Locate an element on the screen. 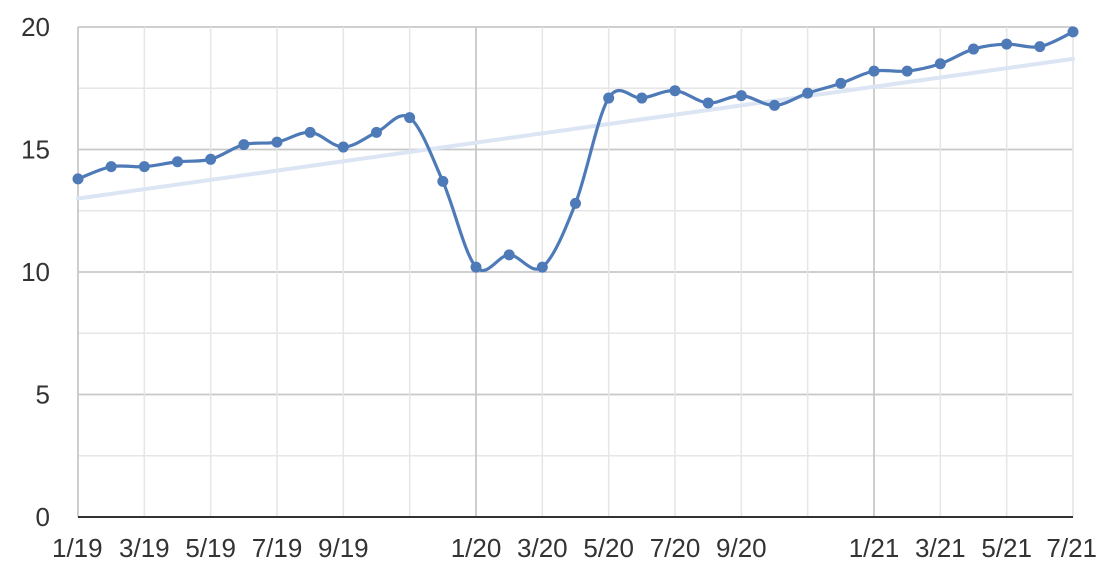 Image resolution: width=1112 pixels, height=580 pixels. x-tick-label: 9/19 is located at coordinates (343, 548).